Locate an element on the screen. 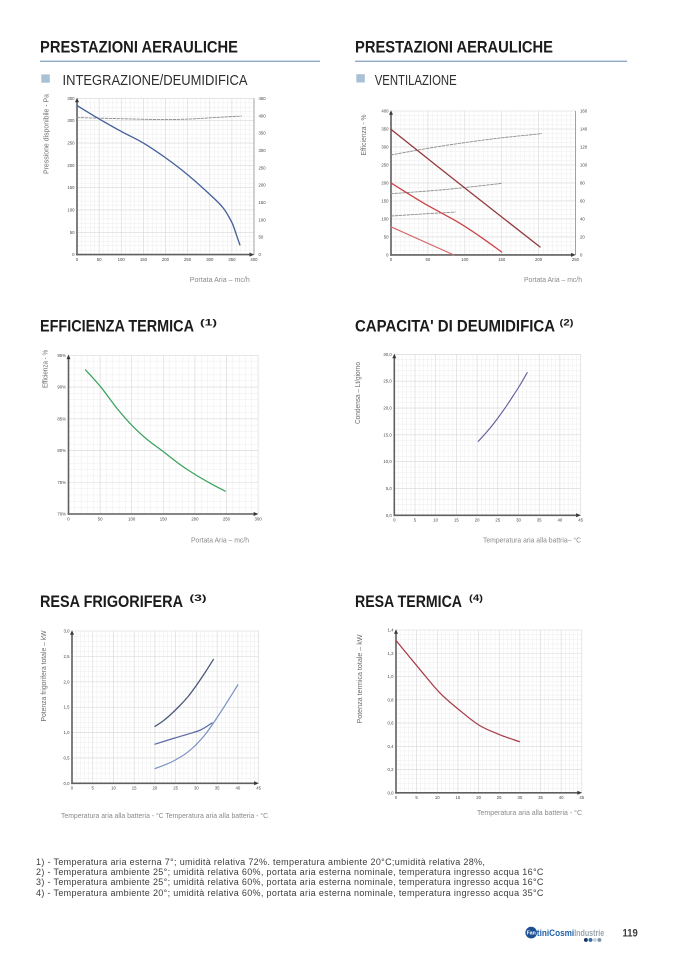  svg-text: CAPACITA' DI DEUMIDIFICA is located at coordinates (455, 326).